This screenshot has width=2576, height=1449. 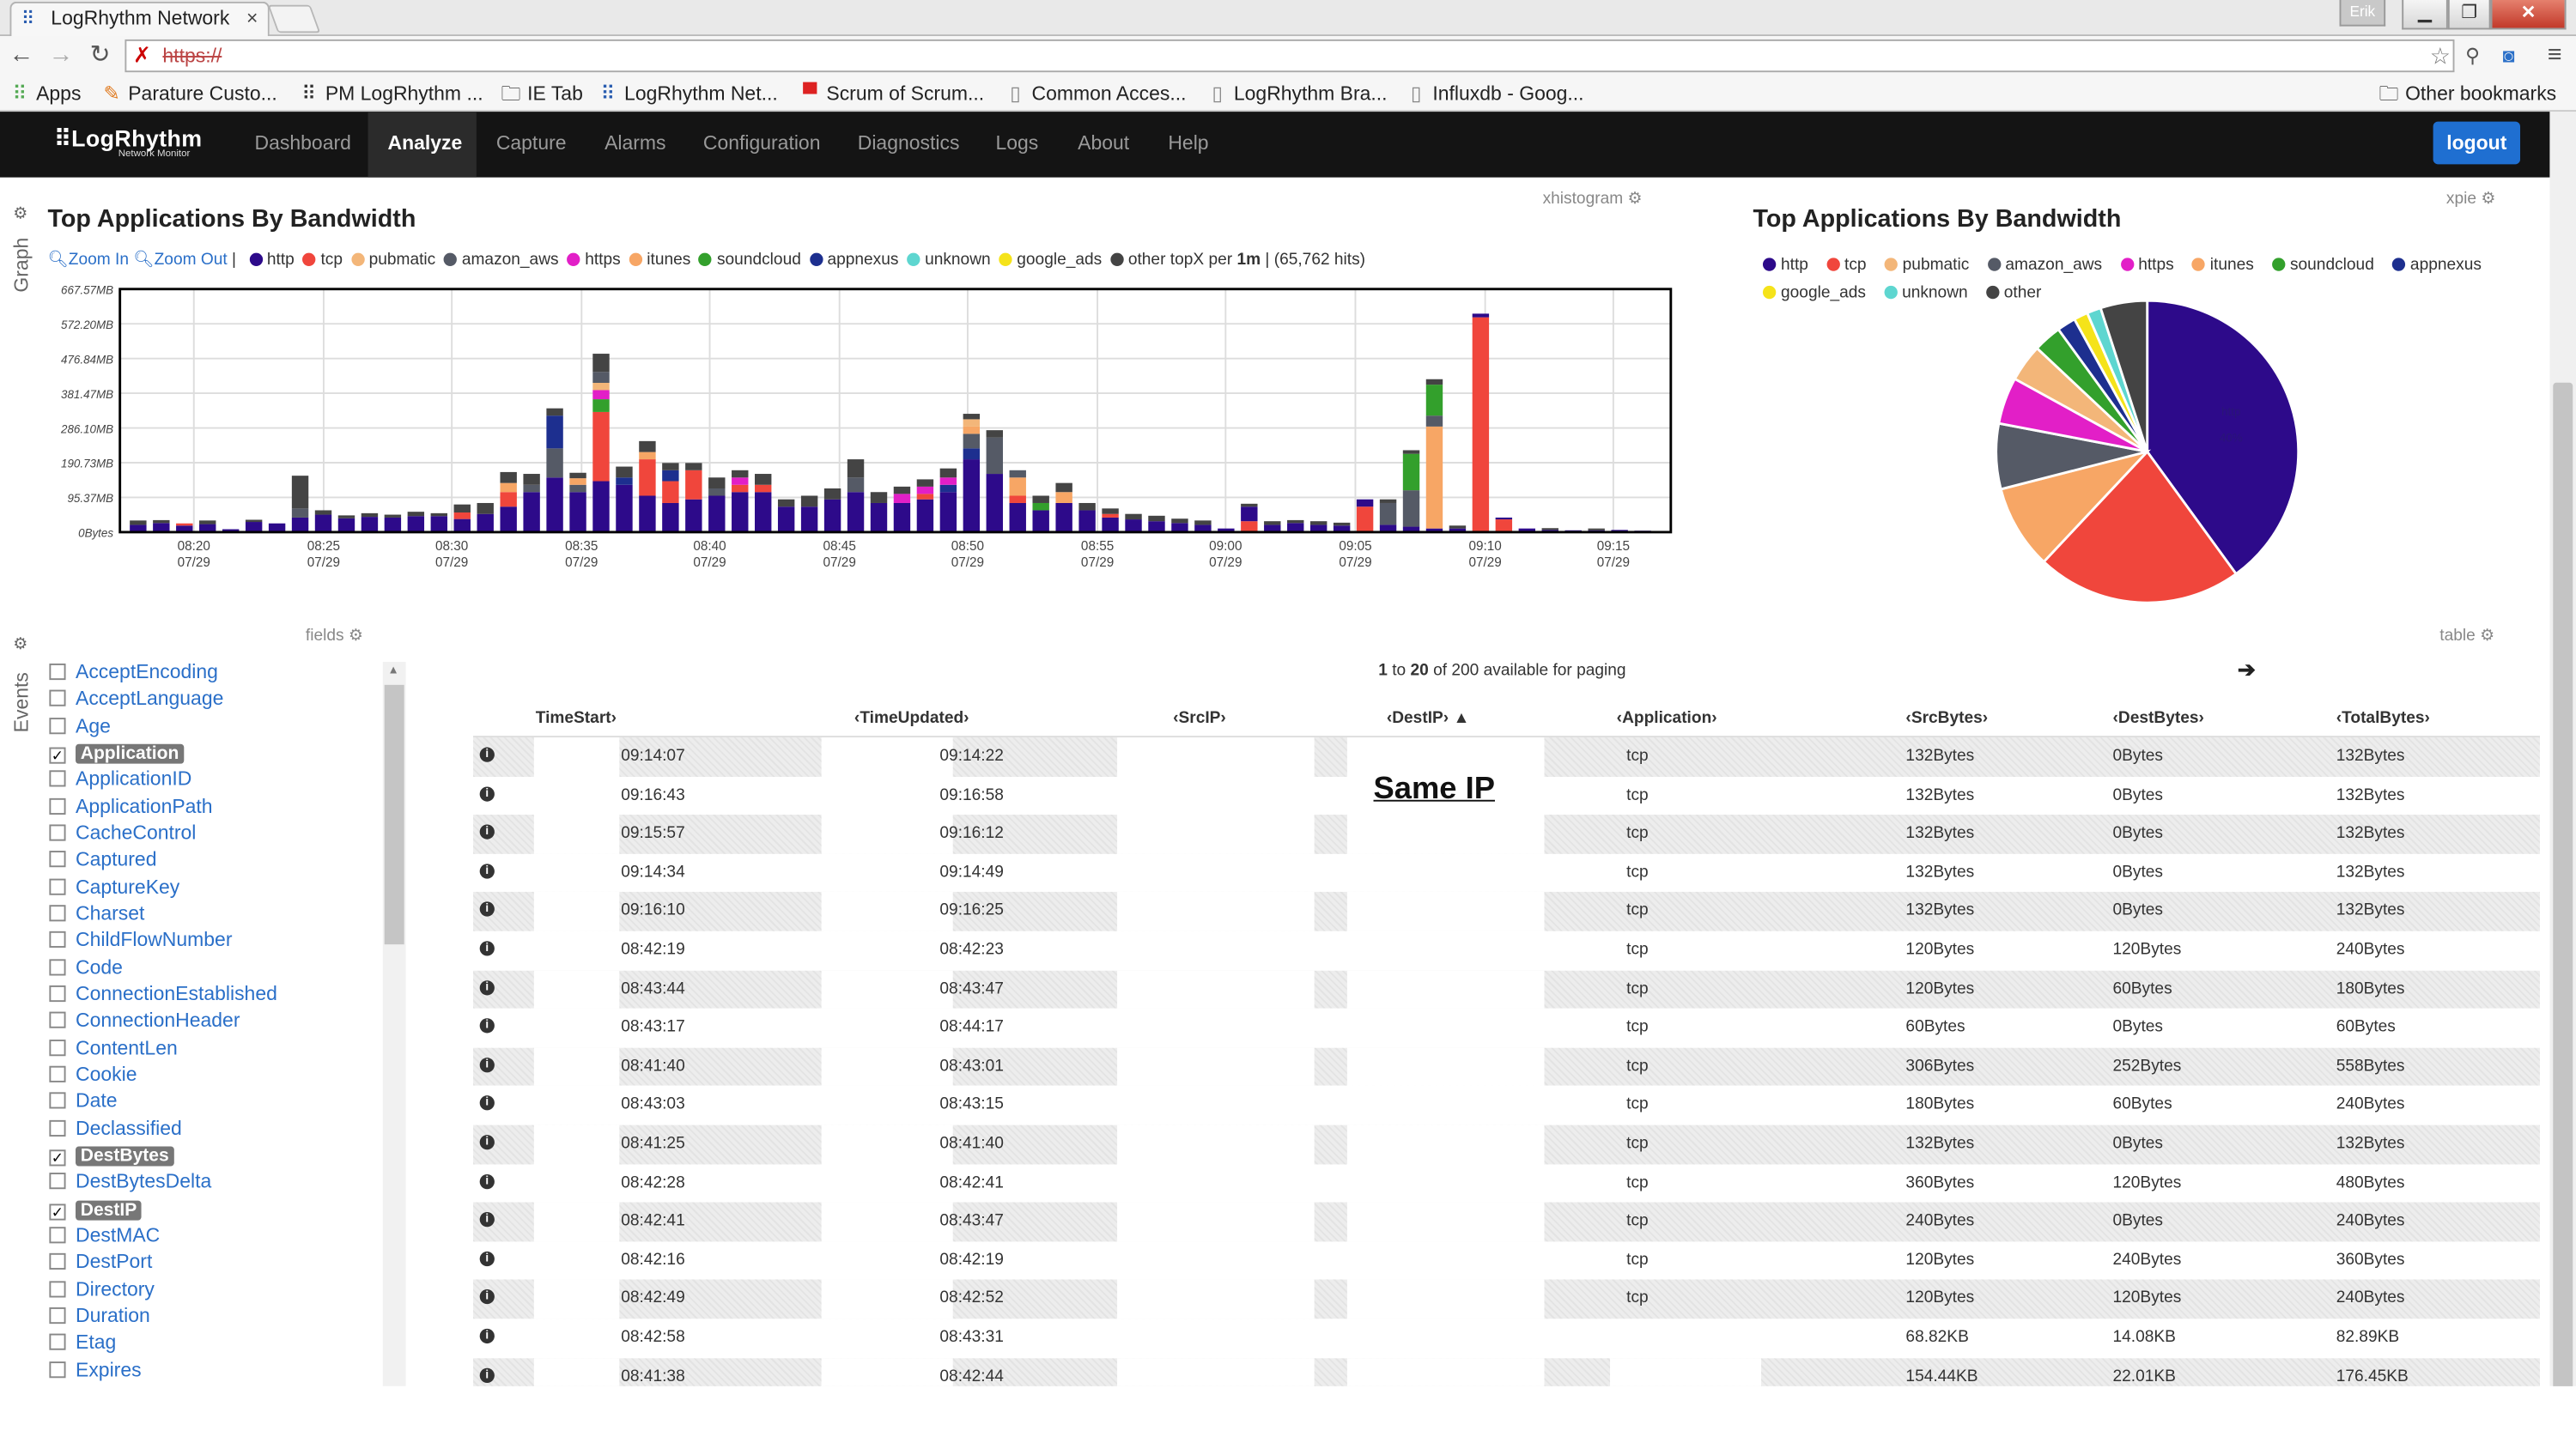 I want to click on field-label: Duration, so click(x=113, y=1315).